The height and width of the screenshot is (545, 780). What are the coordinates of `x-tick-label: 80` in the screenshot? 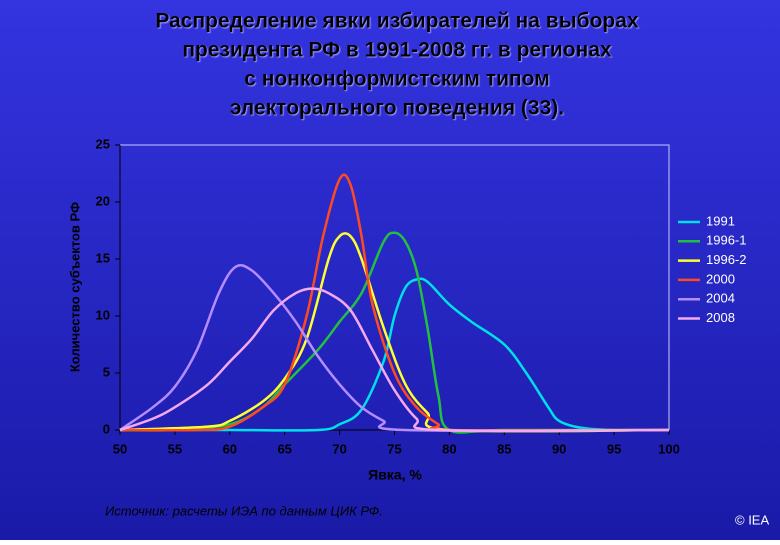 It's located at (449, 448).